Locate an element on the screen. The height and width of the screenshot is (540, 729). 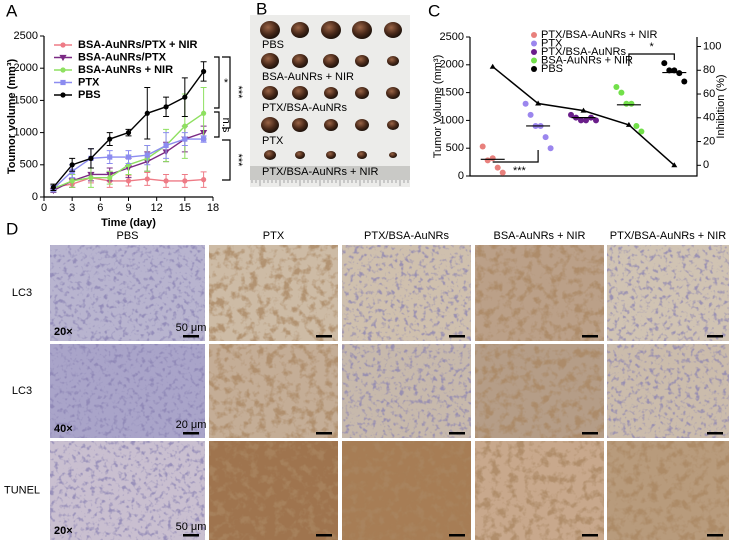
row-label: PTX is located at coordinates (273, 141).